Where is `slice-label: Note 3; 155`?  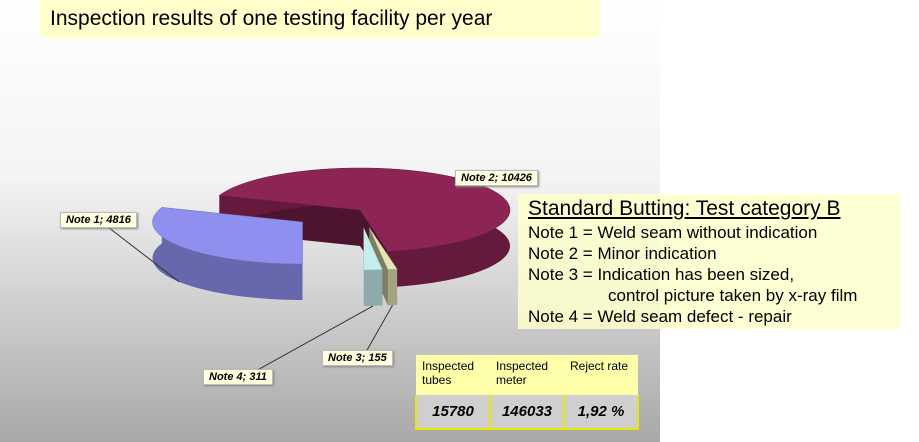
slice-label: Note 3; 155 is located at coordinates (357, 358).